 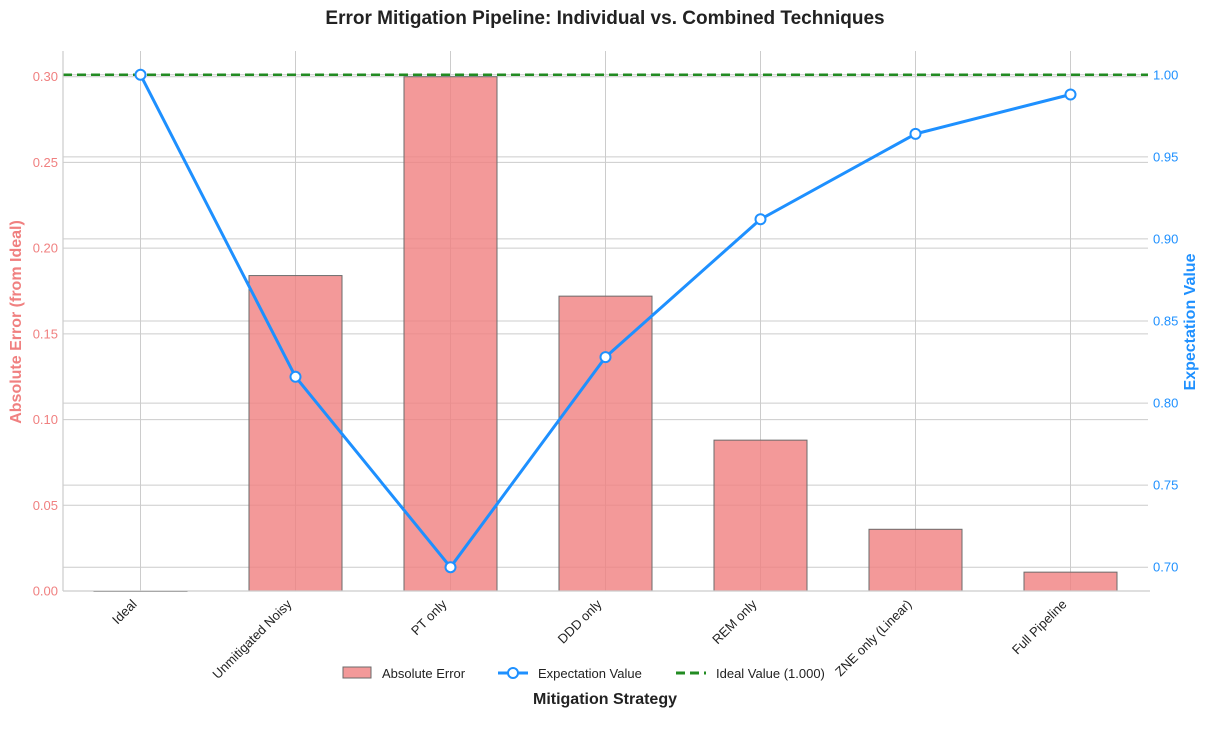 What do you see at coordinates (429, 617) in the screenshot?
I see `x-tick-label: PT only` at bounding box center [429, 617].